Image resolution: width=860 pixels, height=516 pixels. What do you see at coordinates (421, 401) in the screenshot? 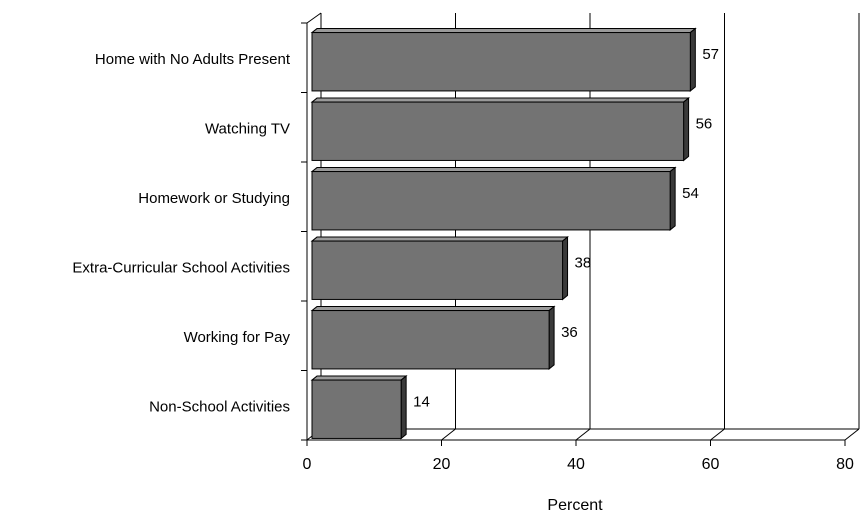
I see `data-label: 14` at bounding box center [421, 401].